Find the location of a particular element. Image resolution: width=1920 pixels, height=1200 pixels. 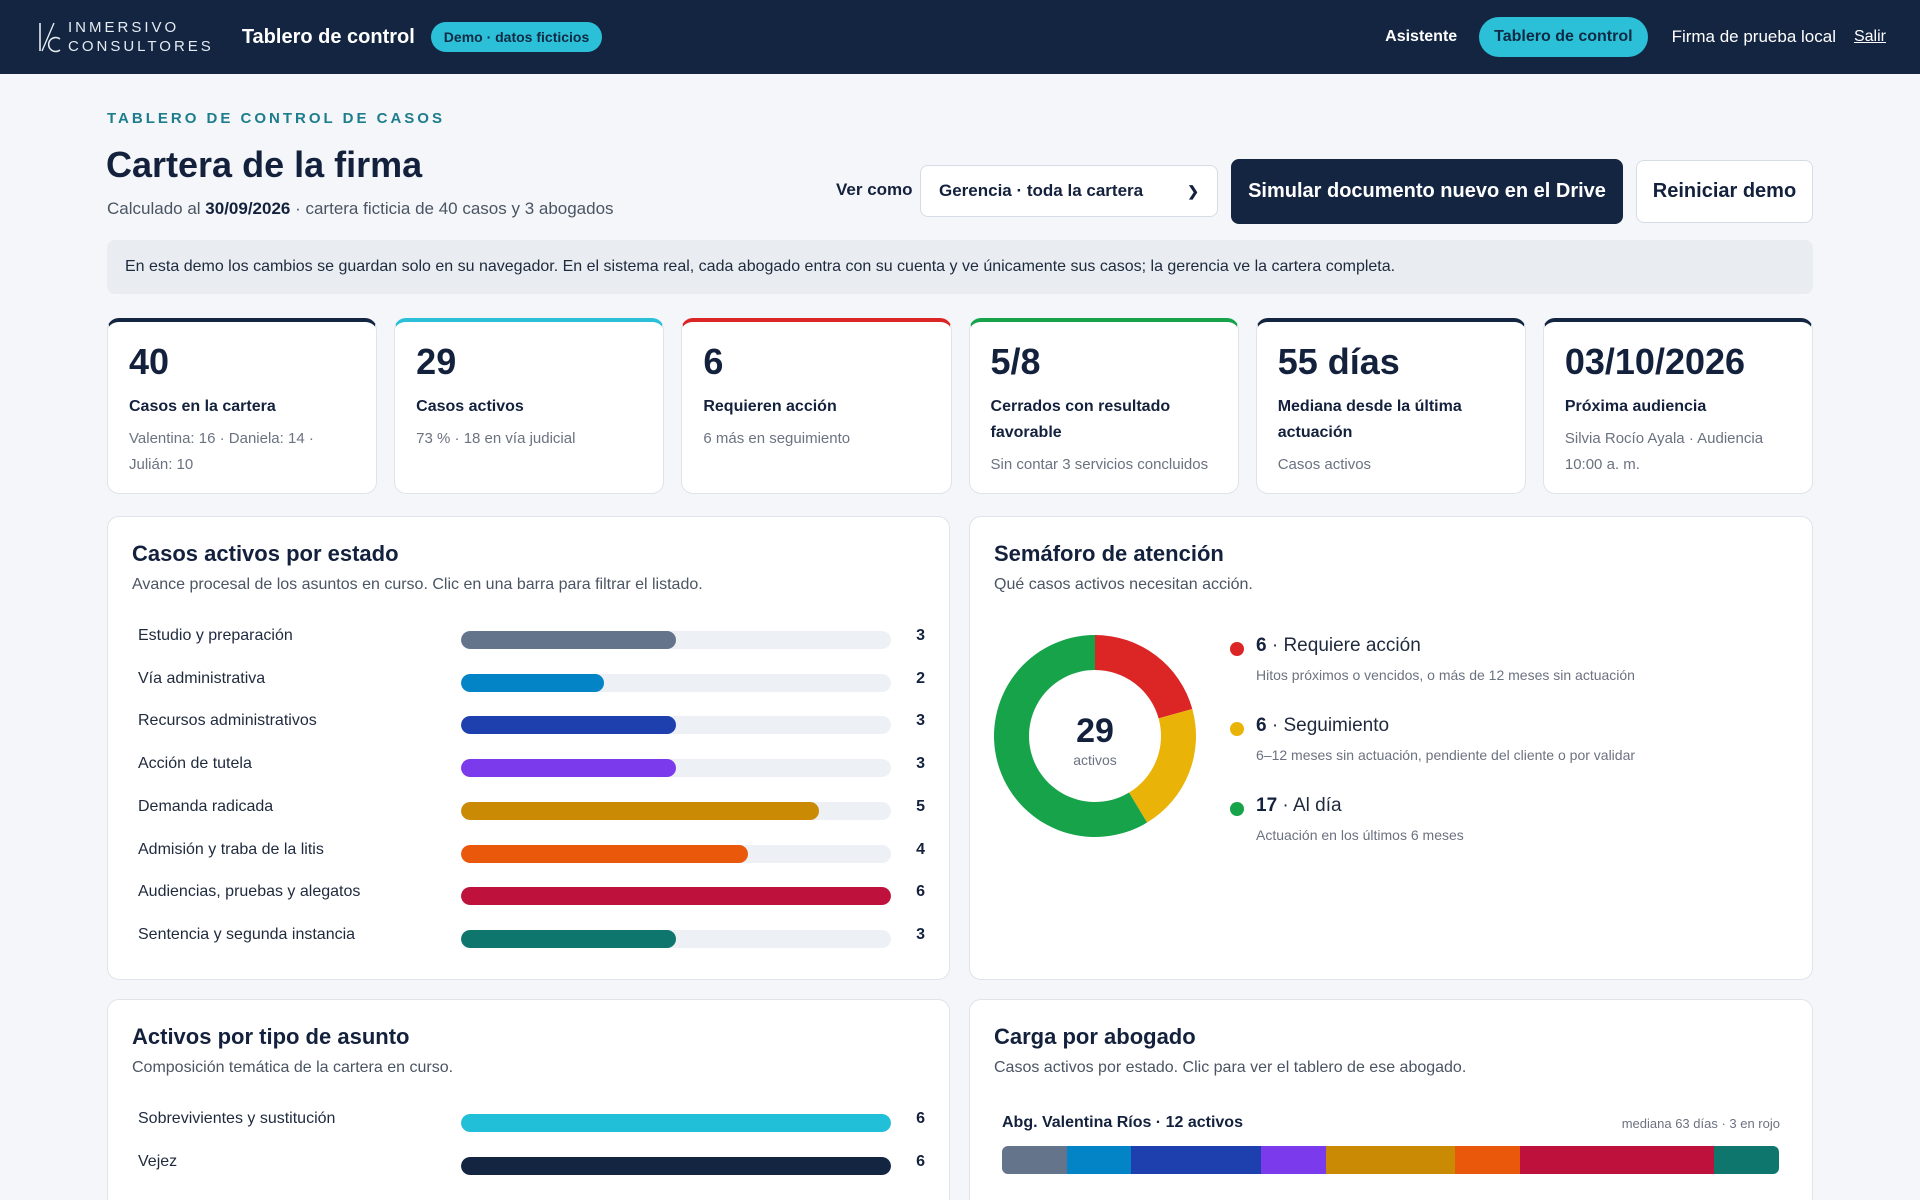

status-label: Sentencia y segunda instancia is located at coordinates (247, 934).